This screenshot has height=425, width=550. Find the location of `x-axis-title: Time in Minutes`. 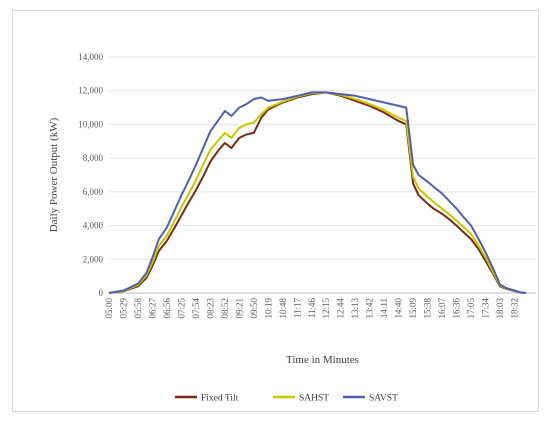

x-axis-title: Time in Minutes is located at coordinates (322, 360).